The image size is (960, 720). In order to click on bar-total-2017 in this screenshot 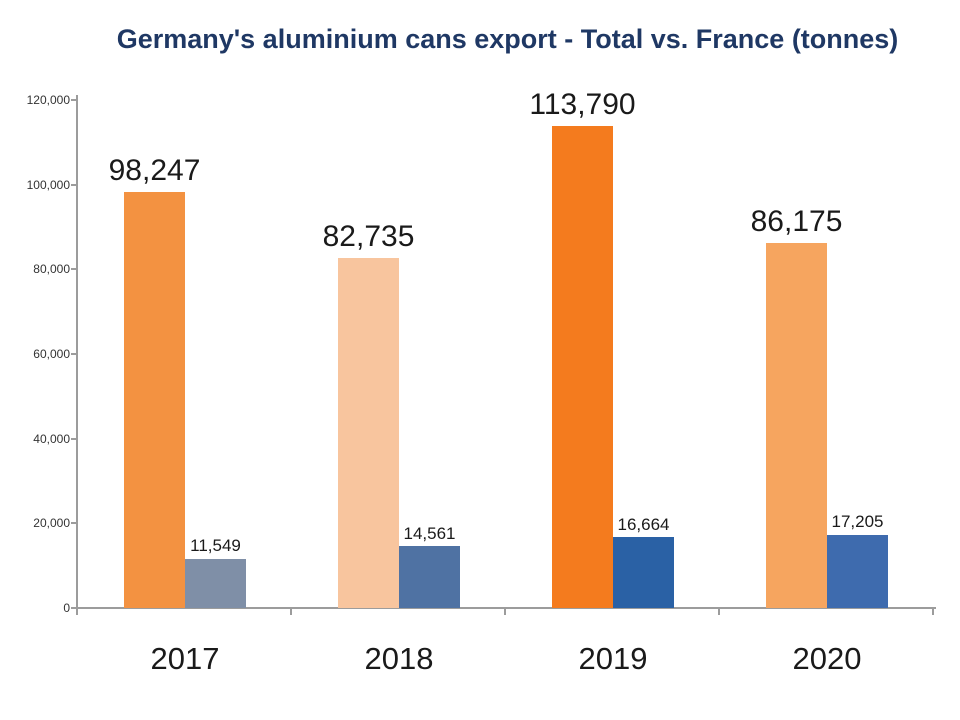, I will do `click(154, 400)`.